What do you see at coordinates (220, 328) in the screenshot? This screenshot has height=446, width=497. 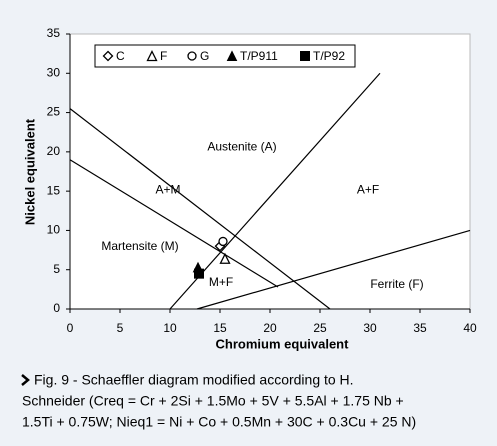 I see `x-tick-label: 15` at bounding box center [220, 328].